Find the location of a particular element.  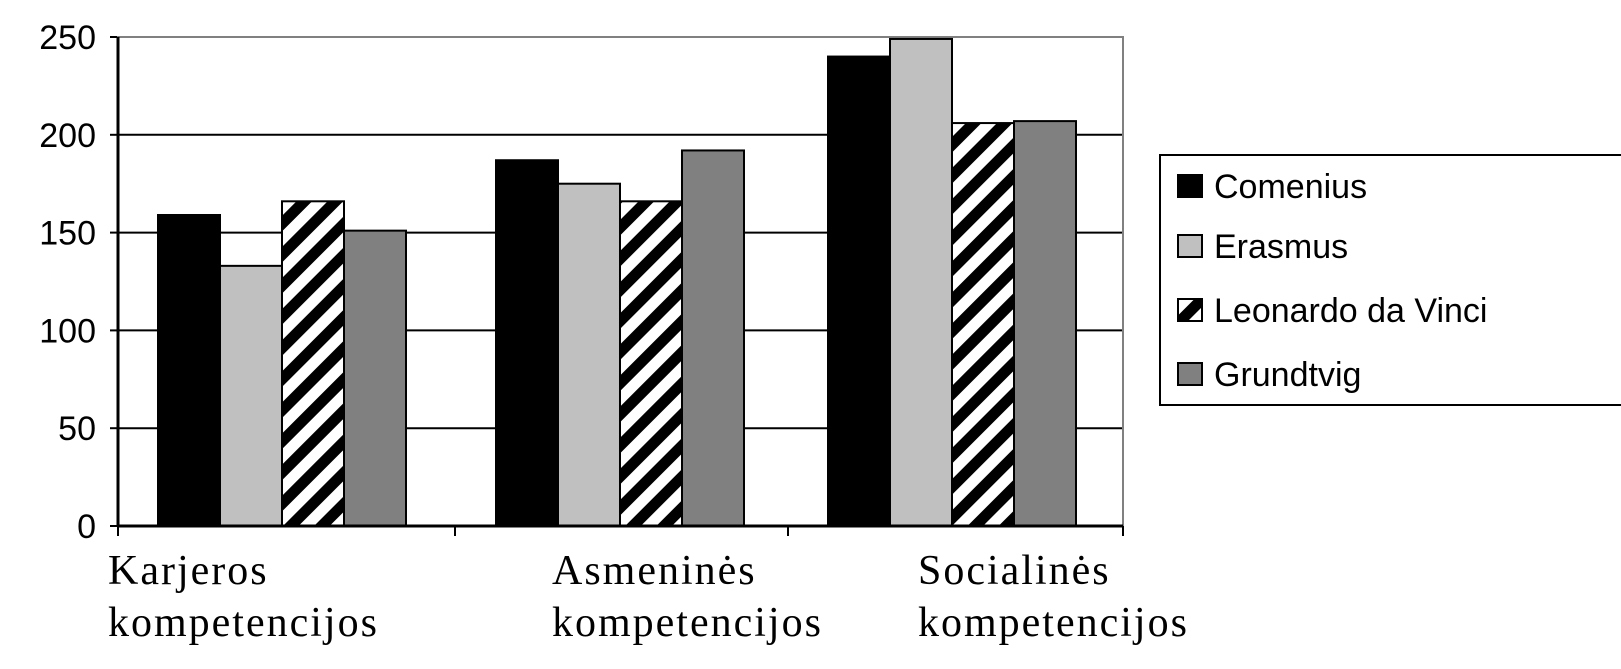

legend-label: Comenius is located at coordinates (1290, 187).